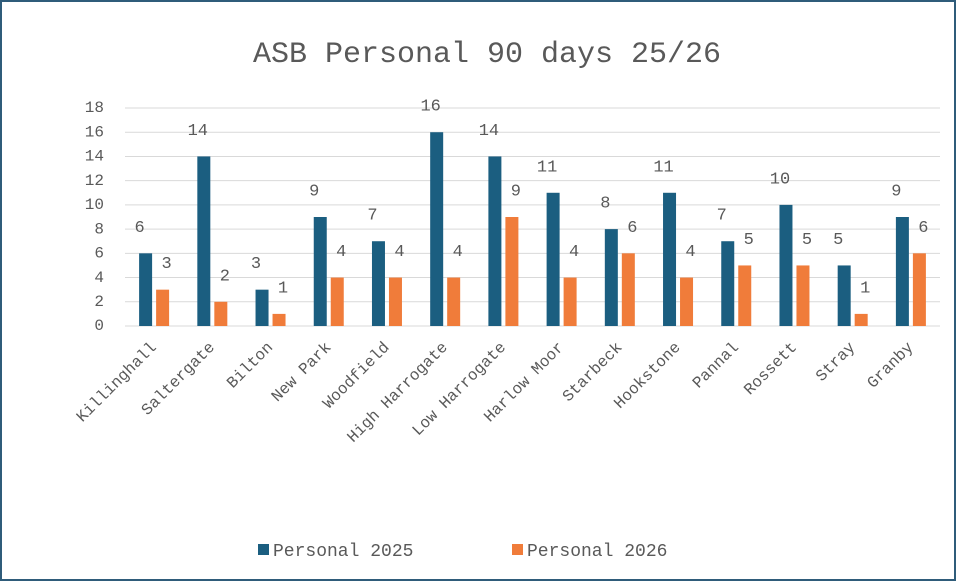 This screenshot has height=581, width=956. Describe the element at coordinates (99, 254) in the screenshot. I see `y-tick-label: 6` at that location.